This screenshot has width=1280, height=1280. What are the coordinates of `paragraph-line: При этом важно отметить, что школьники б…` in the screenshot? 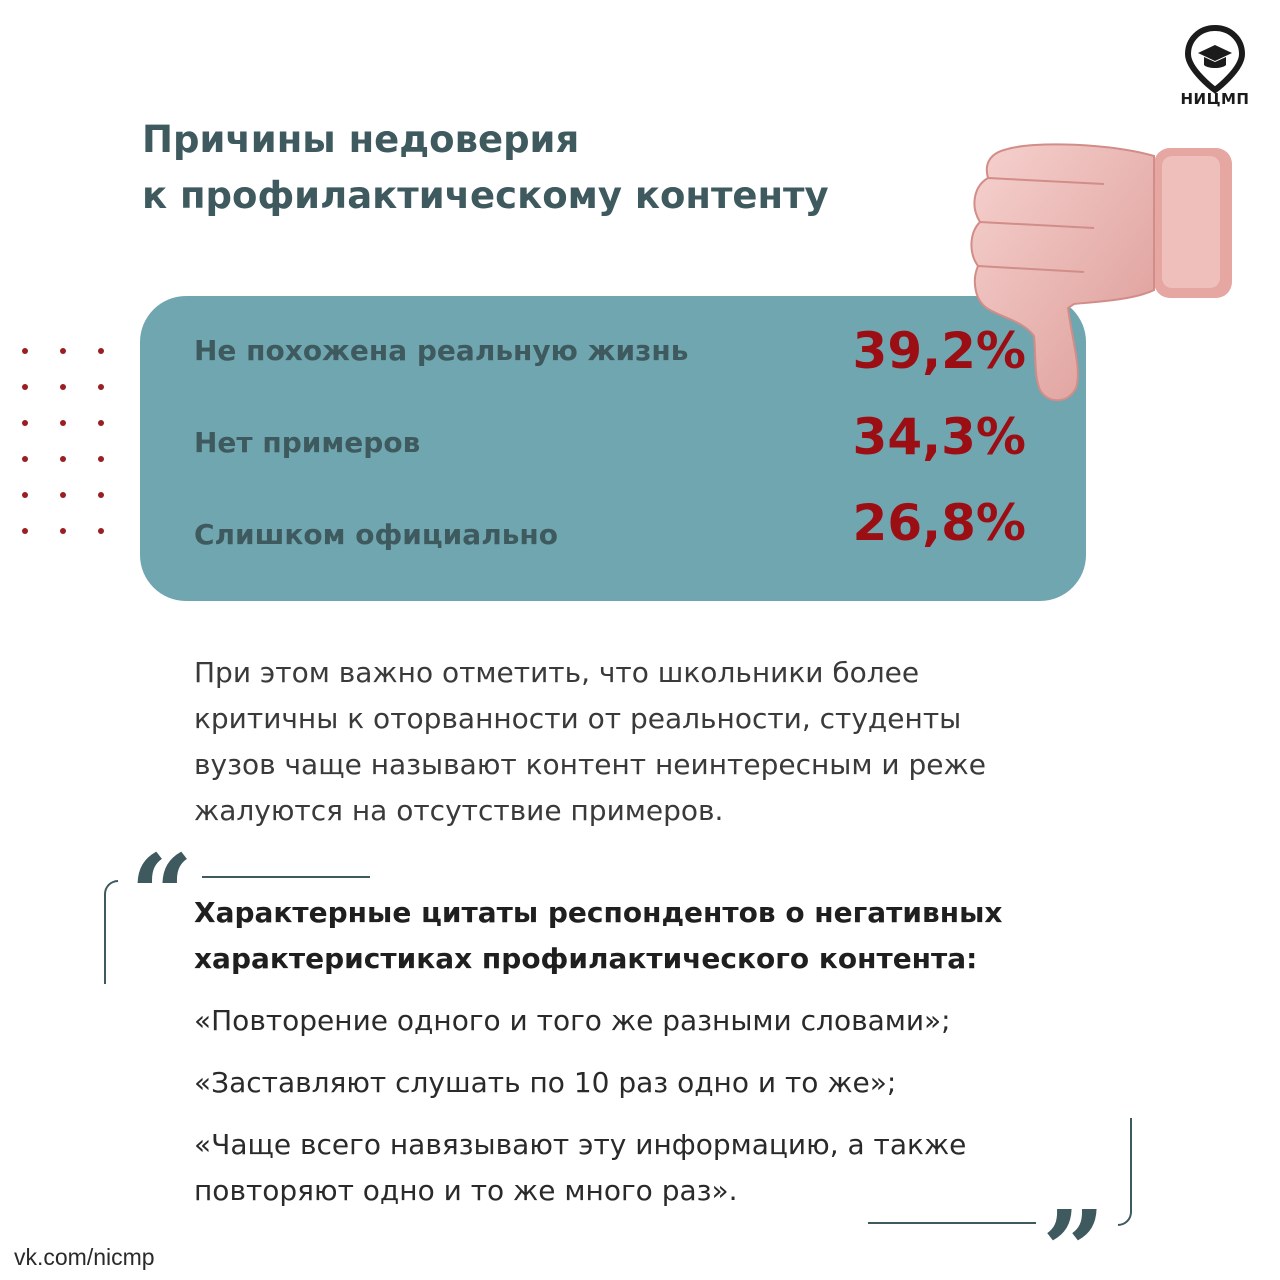 It's located at (557, 672).